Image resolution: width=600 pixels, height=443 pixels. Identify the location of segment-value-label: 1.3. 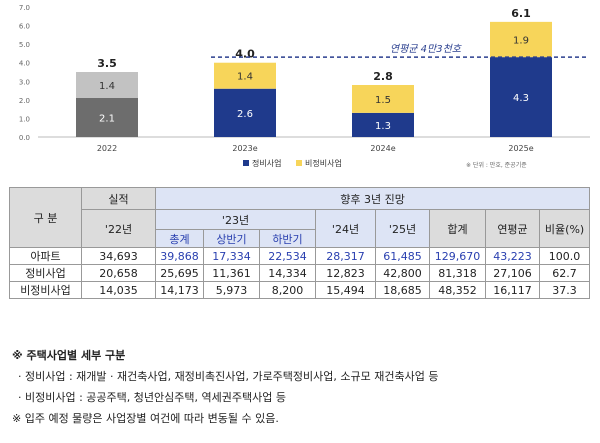
(383, 126).